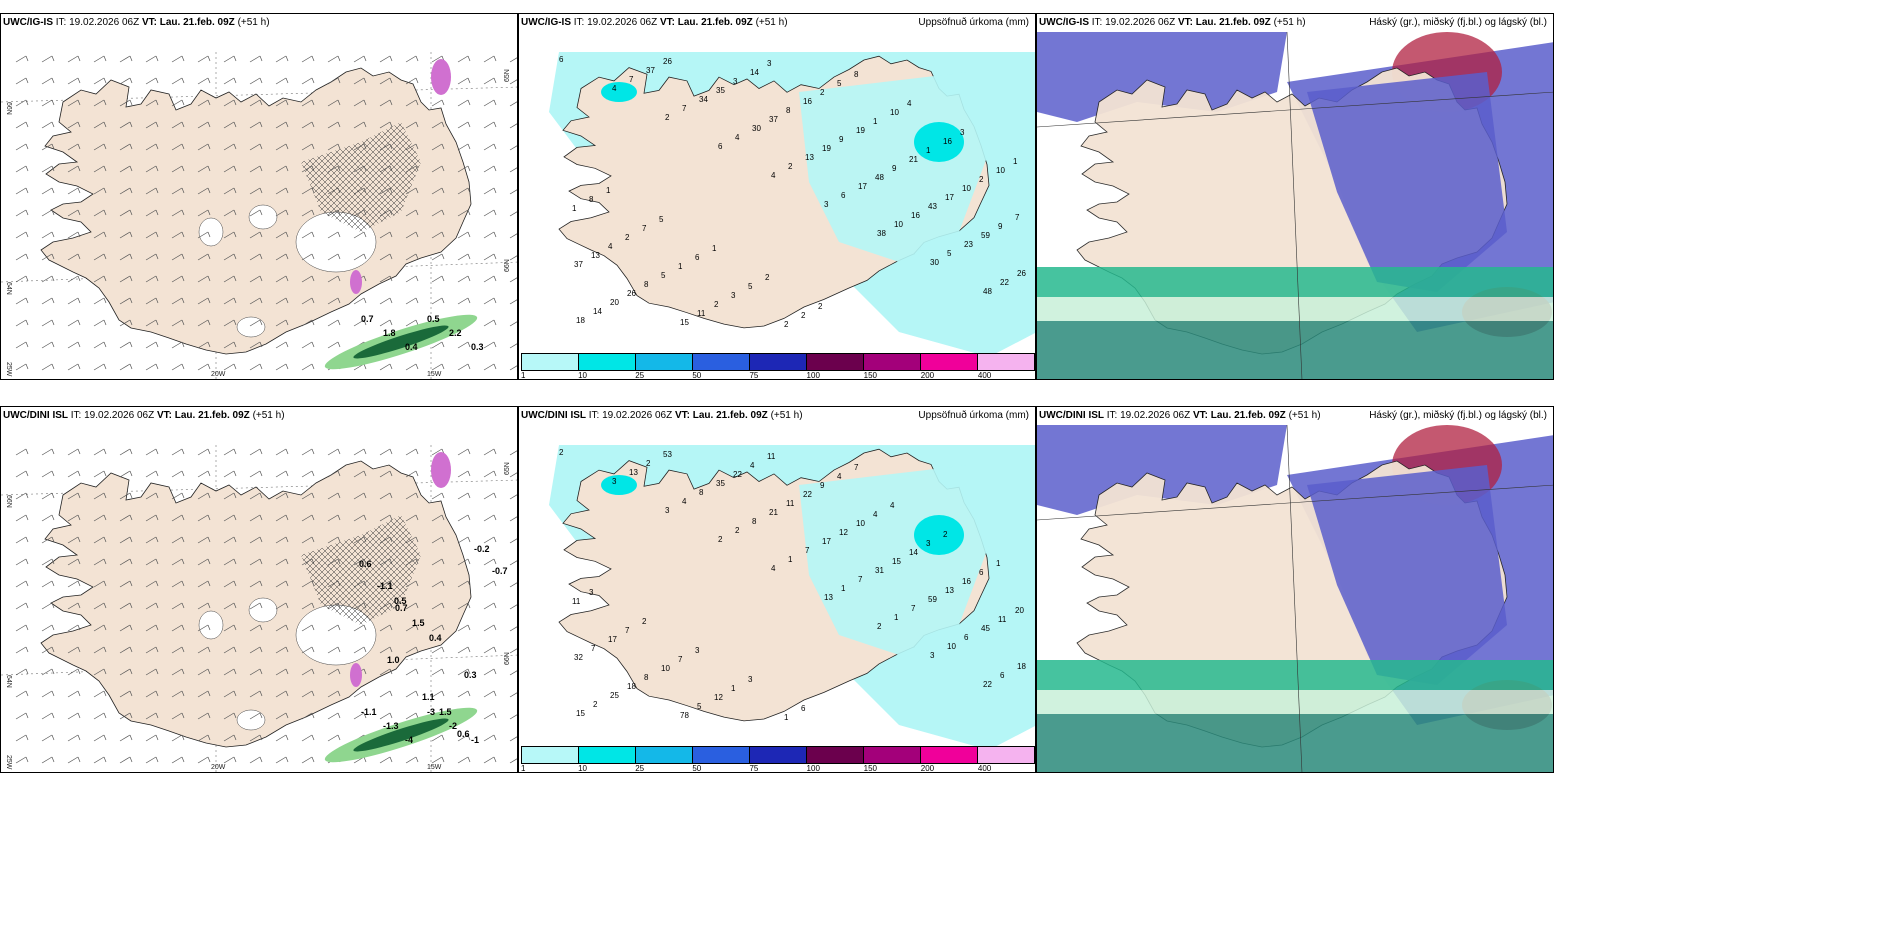 Image resolution: width=1900 pixels, height=950 pixels. Describe the element at coordinates (1021, 666) in the screenshot. I see `precip-value: 18` at that location.